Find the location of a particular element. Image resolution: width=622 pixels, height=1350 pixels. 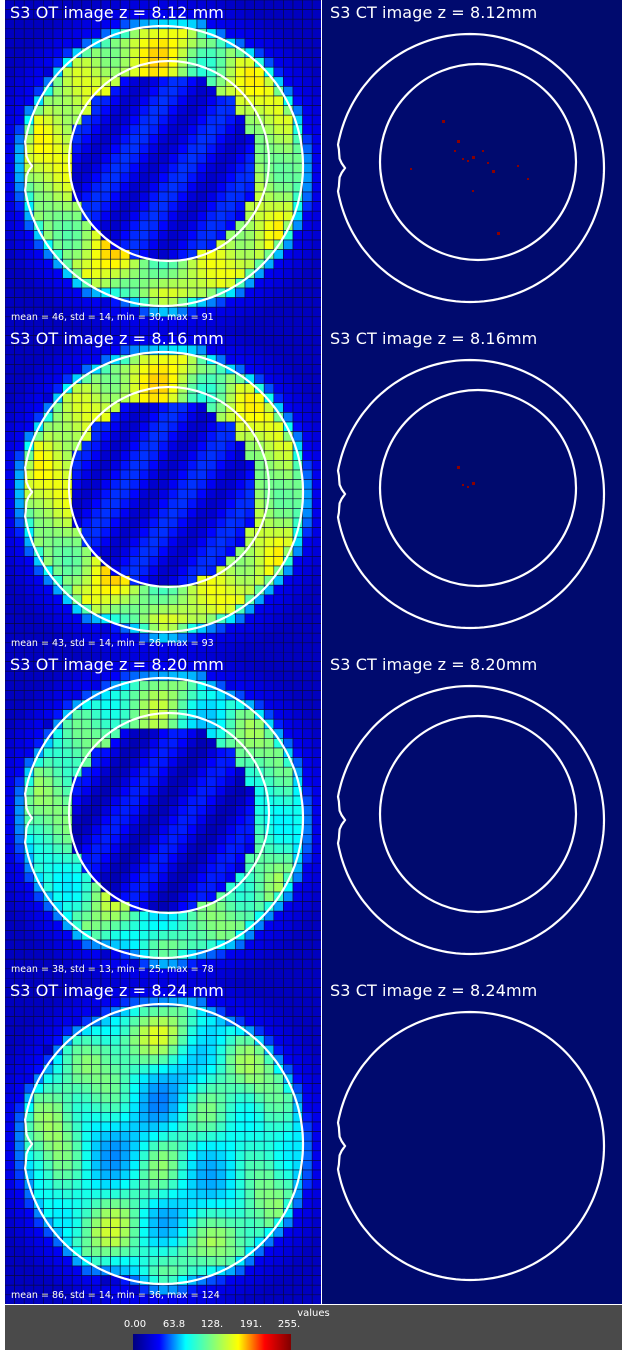

ct-title: S3 CT image z = 8.16mm is located at coordinates (434, 338).